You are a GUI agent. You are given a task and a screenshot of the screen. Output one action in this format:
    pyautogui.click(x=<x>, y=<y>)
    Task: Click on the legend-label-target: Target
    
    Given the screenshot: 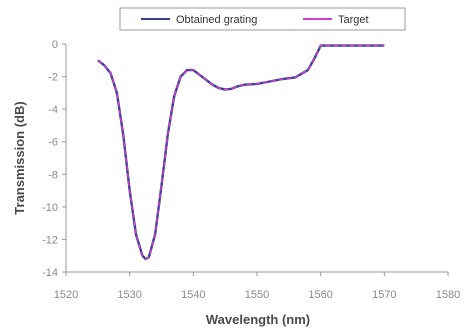 What is the action you would take?
    pyautogui.click(x=353, y=20)
    